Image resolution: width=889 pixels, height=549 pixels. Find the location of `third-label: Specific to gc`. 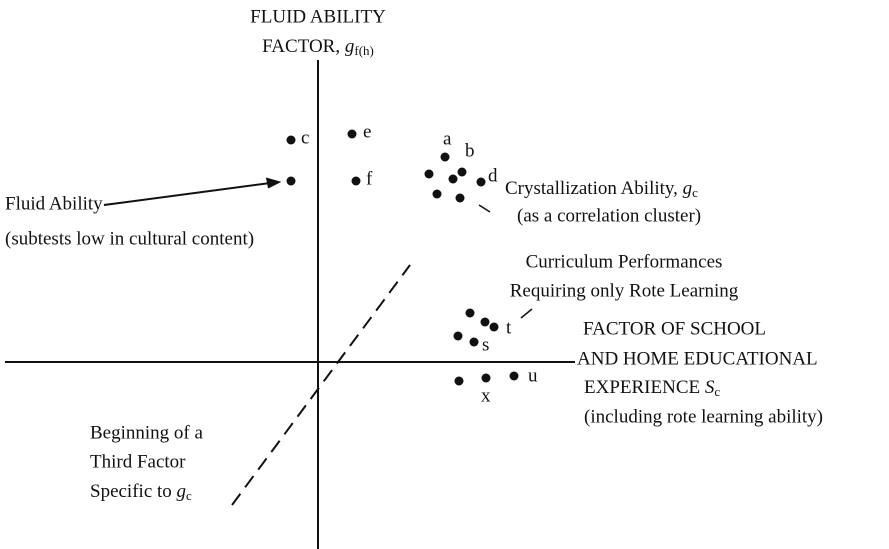

third-label: Specific to gc is located at coordinates (141, 492).